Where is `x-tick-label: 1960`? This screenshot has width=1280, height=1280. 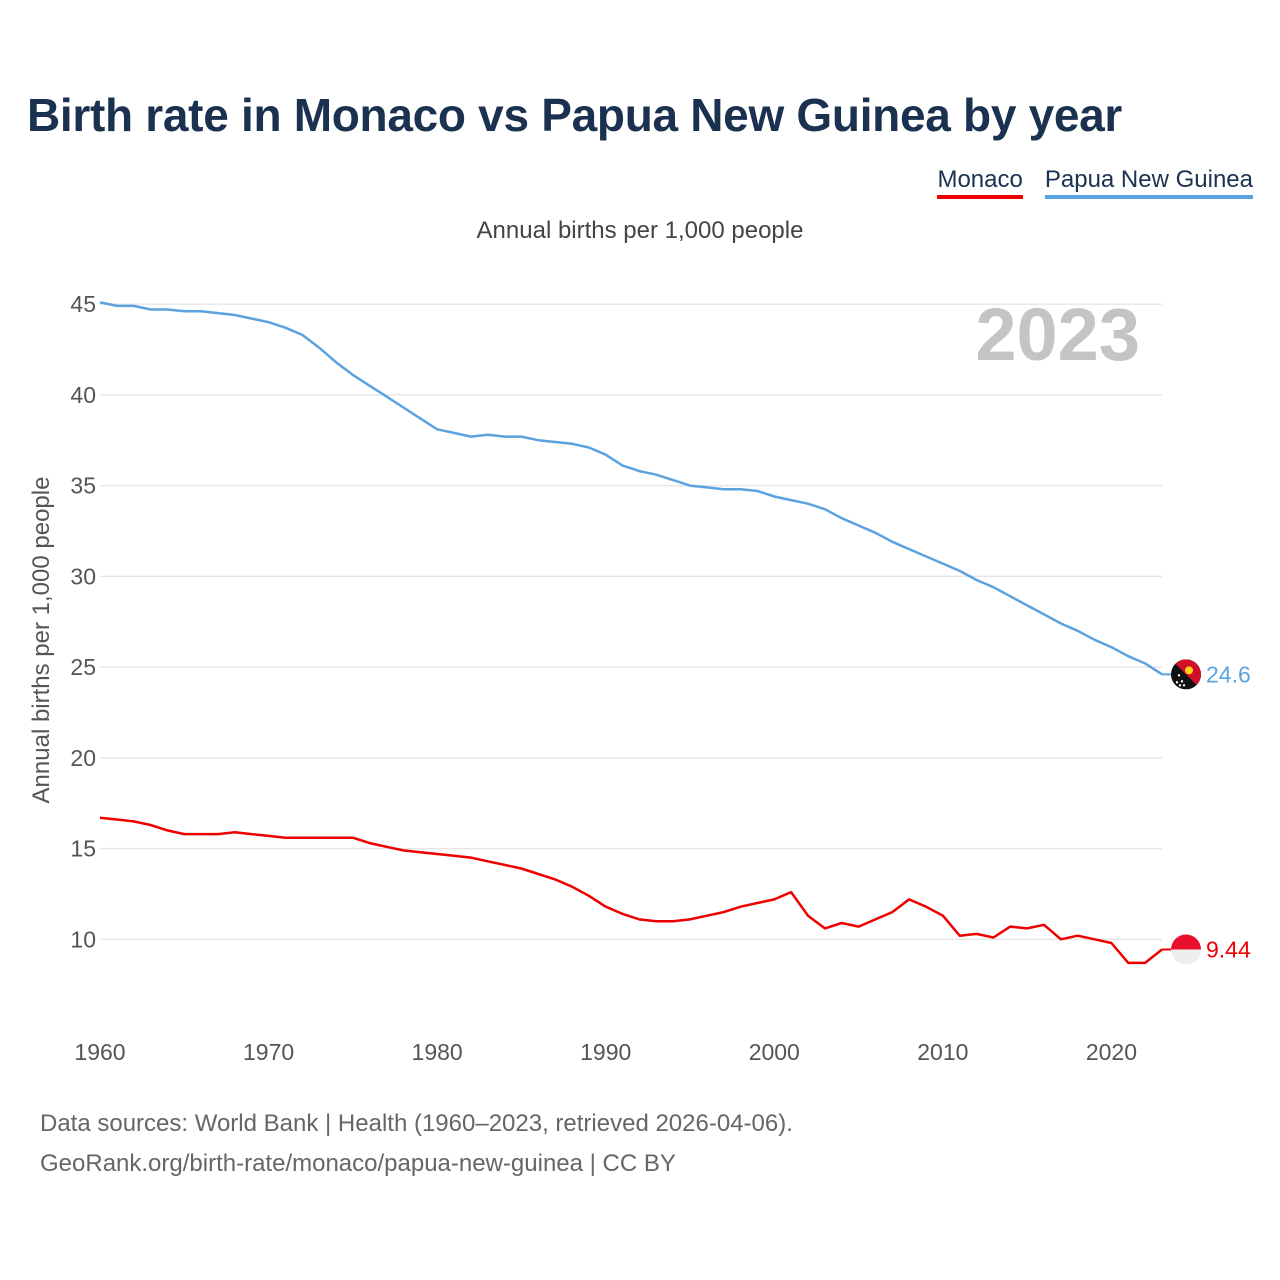
x-tick-label: 1960 is located at coordinates (99, 1052).